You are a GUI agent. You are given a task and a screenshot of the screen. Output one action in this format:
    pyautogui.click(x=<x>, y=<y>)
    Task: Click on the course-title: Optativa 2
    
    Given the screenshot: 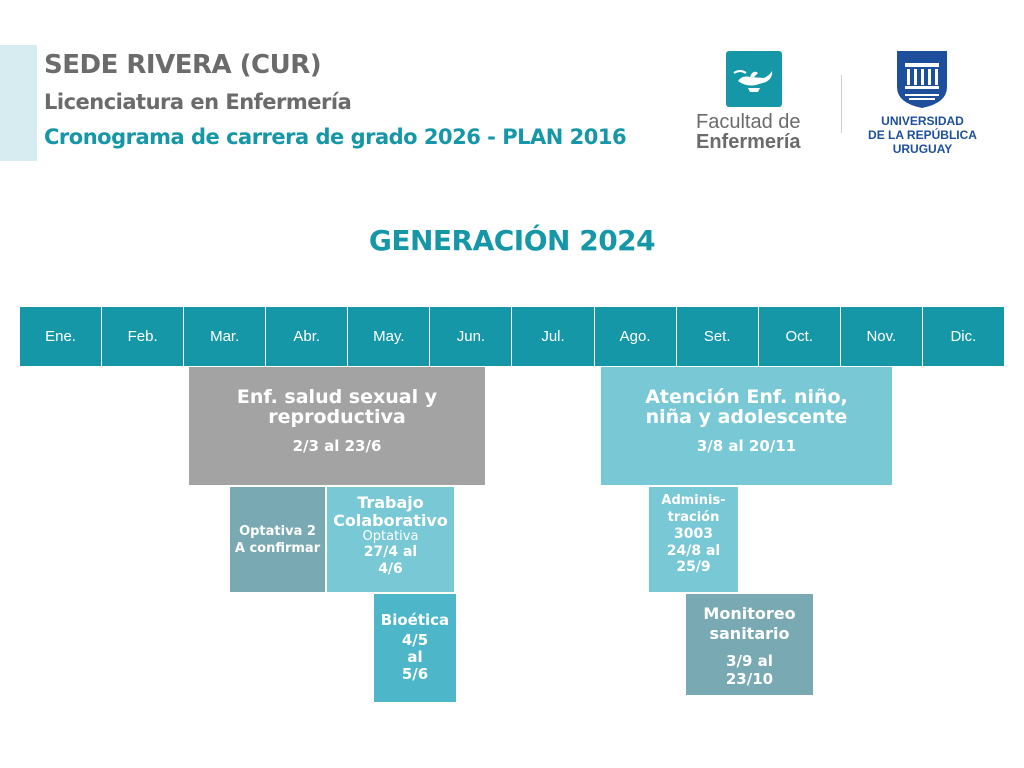 What is the action you would take?
    pyautogui.click(x=277, y=531)
    